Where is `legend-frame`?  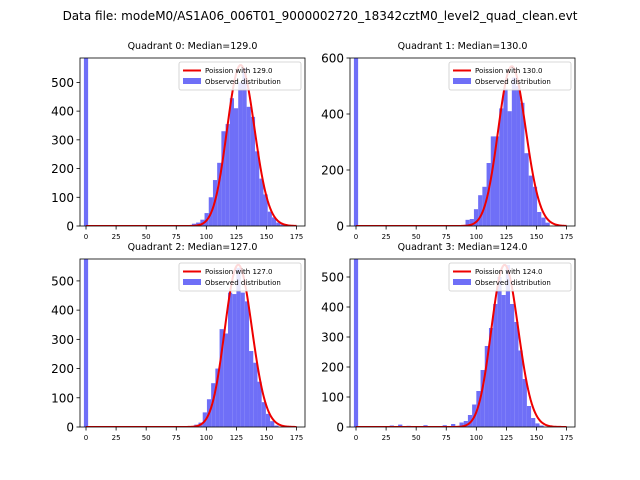
legend-frame is located at coordinates (240, 76).